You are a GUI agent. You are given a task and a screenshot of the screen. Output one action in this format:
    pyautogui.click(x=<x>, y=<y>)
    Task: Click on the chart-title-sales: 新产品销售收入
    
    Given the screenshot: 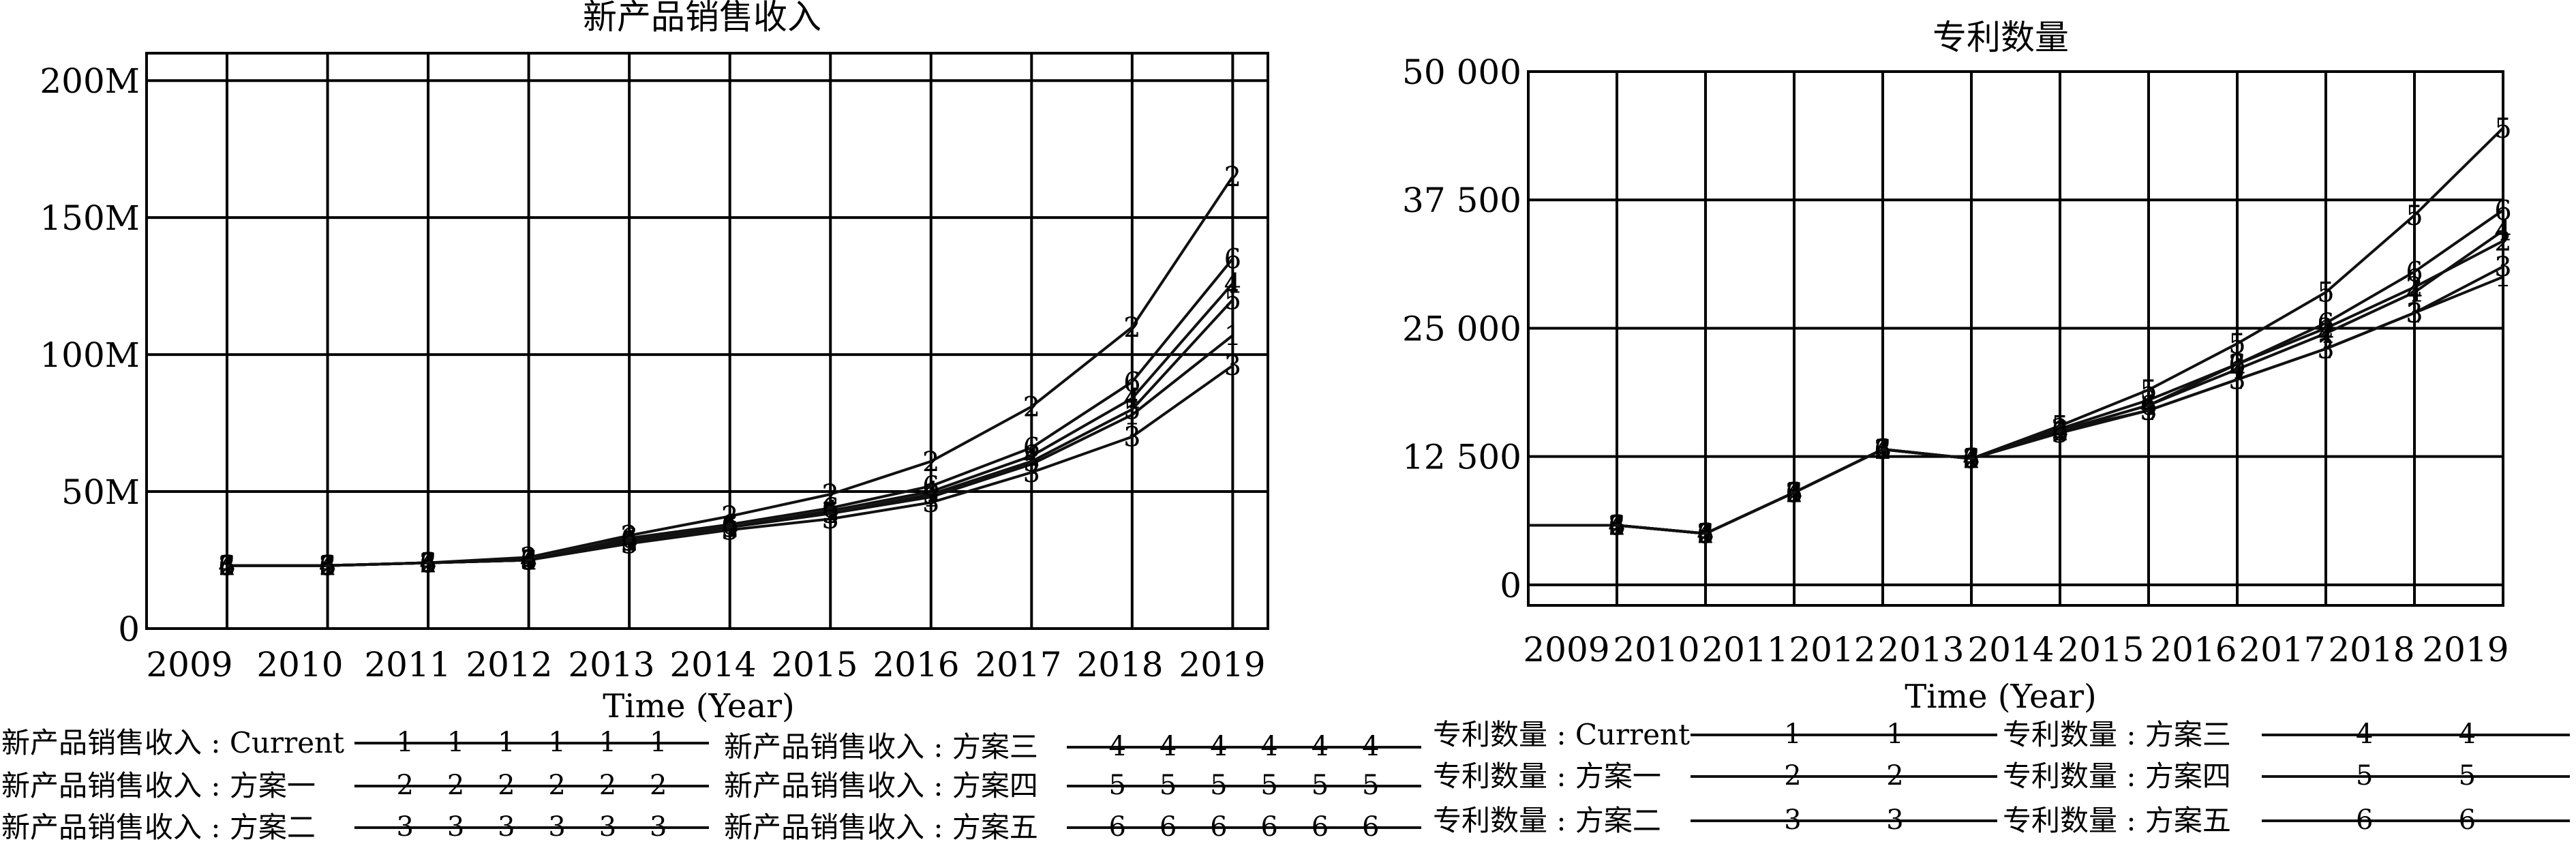 What is the action you would take?
    pyautogui.click(x=702, y=18)
    